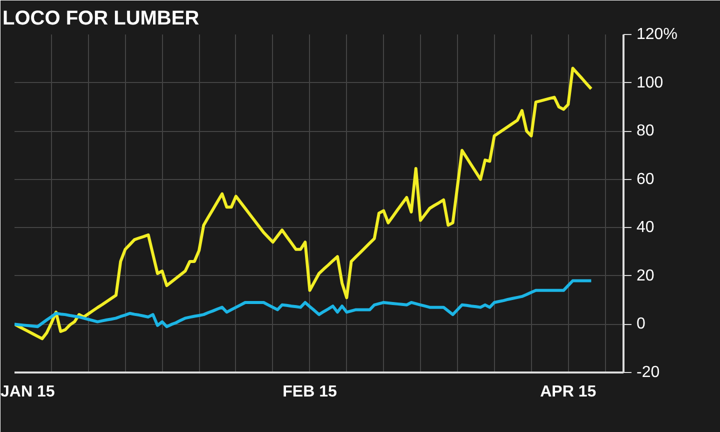 Image resolution: width=720 pixels, height=432 pixels. What do you see at coordinates (650, 83) in the screenshot?
I see `y-tick-label: 100` at bounding box center [650, 83].